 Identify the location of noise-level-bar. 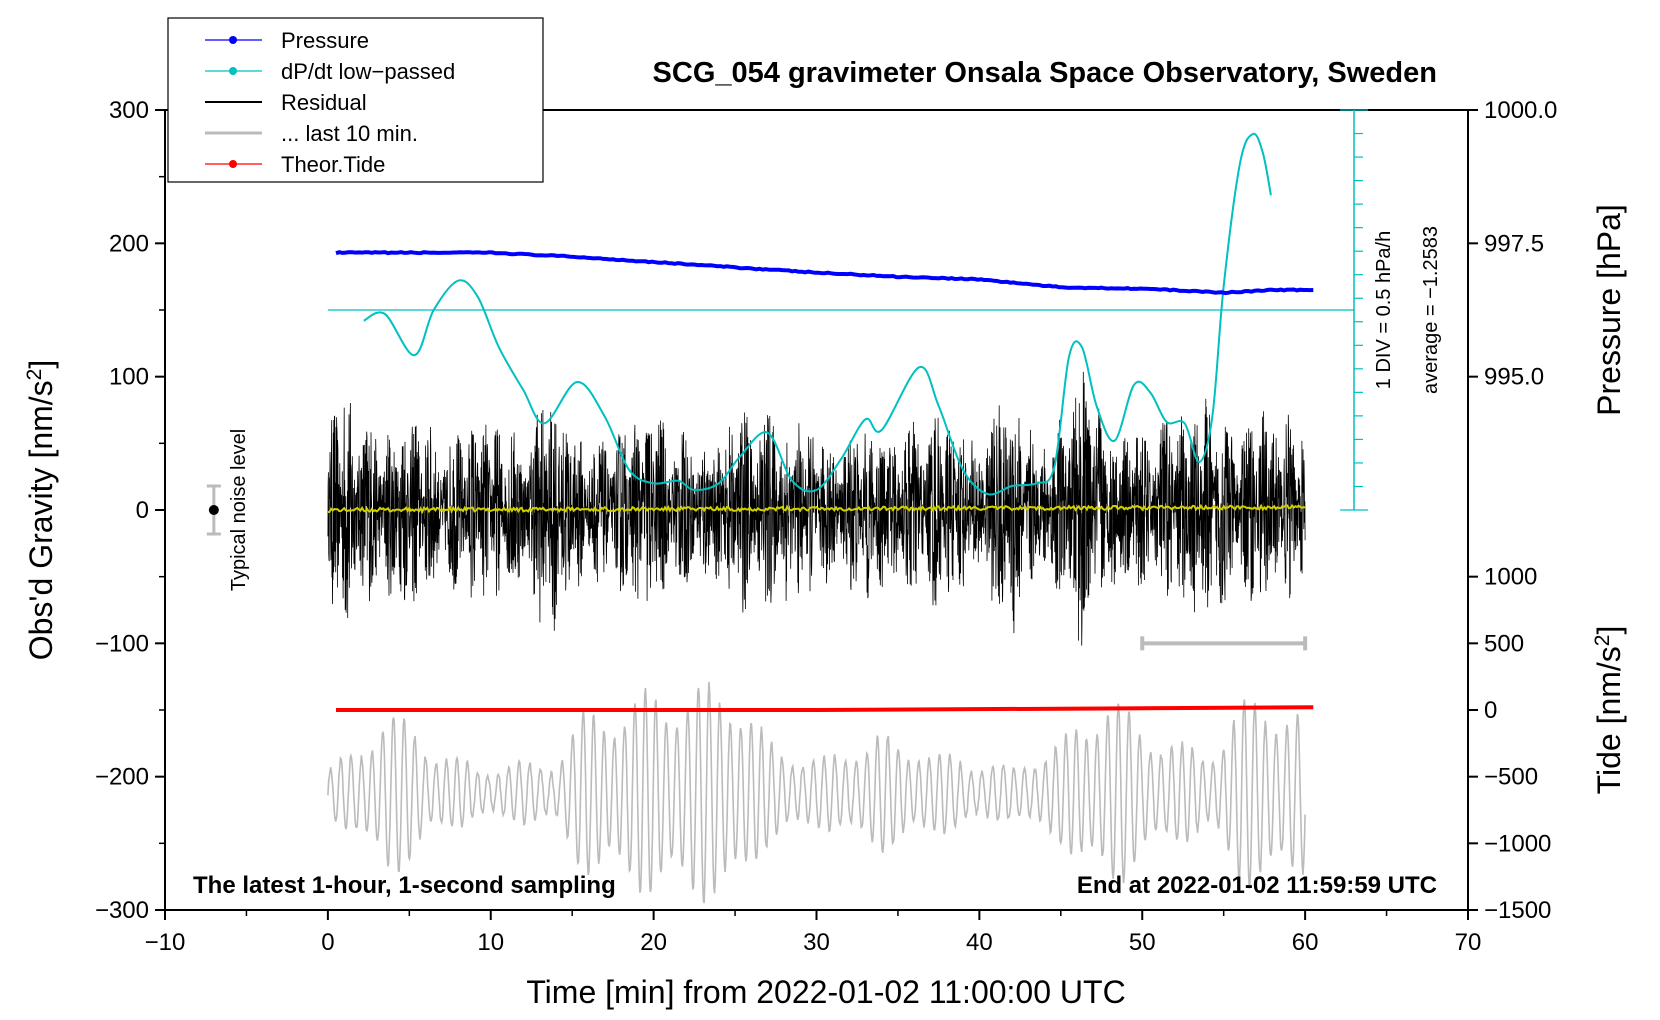
(213, 510).